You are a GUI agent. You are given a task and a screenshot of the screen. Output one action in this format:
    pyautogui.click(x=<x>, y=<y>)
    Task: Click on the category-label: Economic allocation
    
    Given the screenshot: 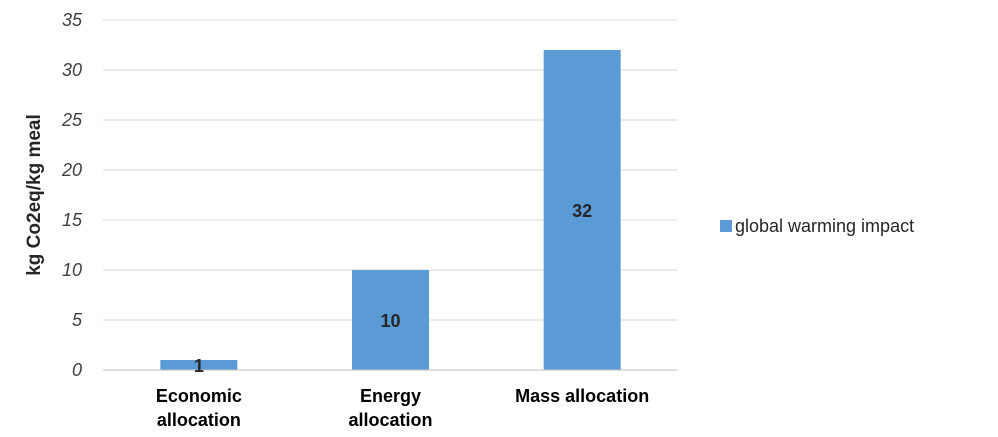 What is the action you would take?
    pyautogui.click(x=199, y=408)
    